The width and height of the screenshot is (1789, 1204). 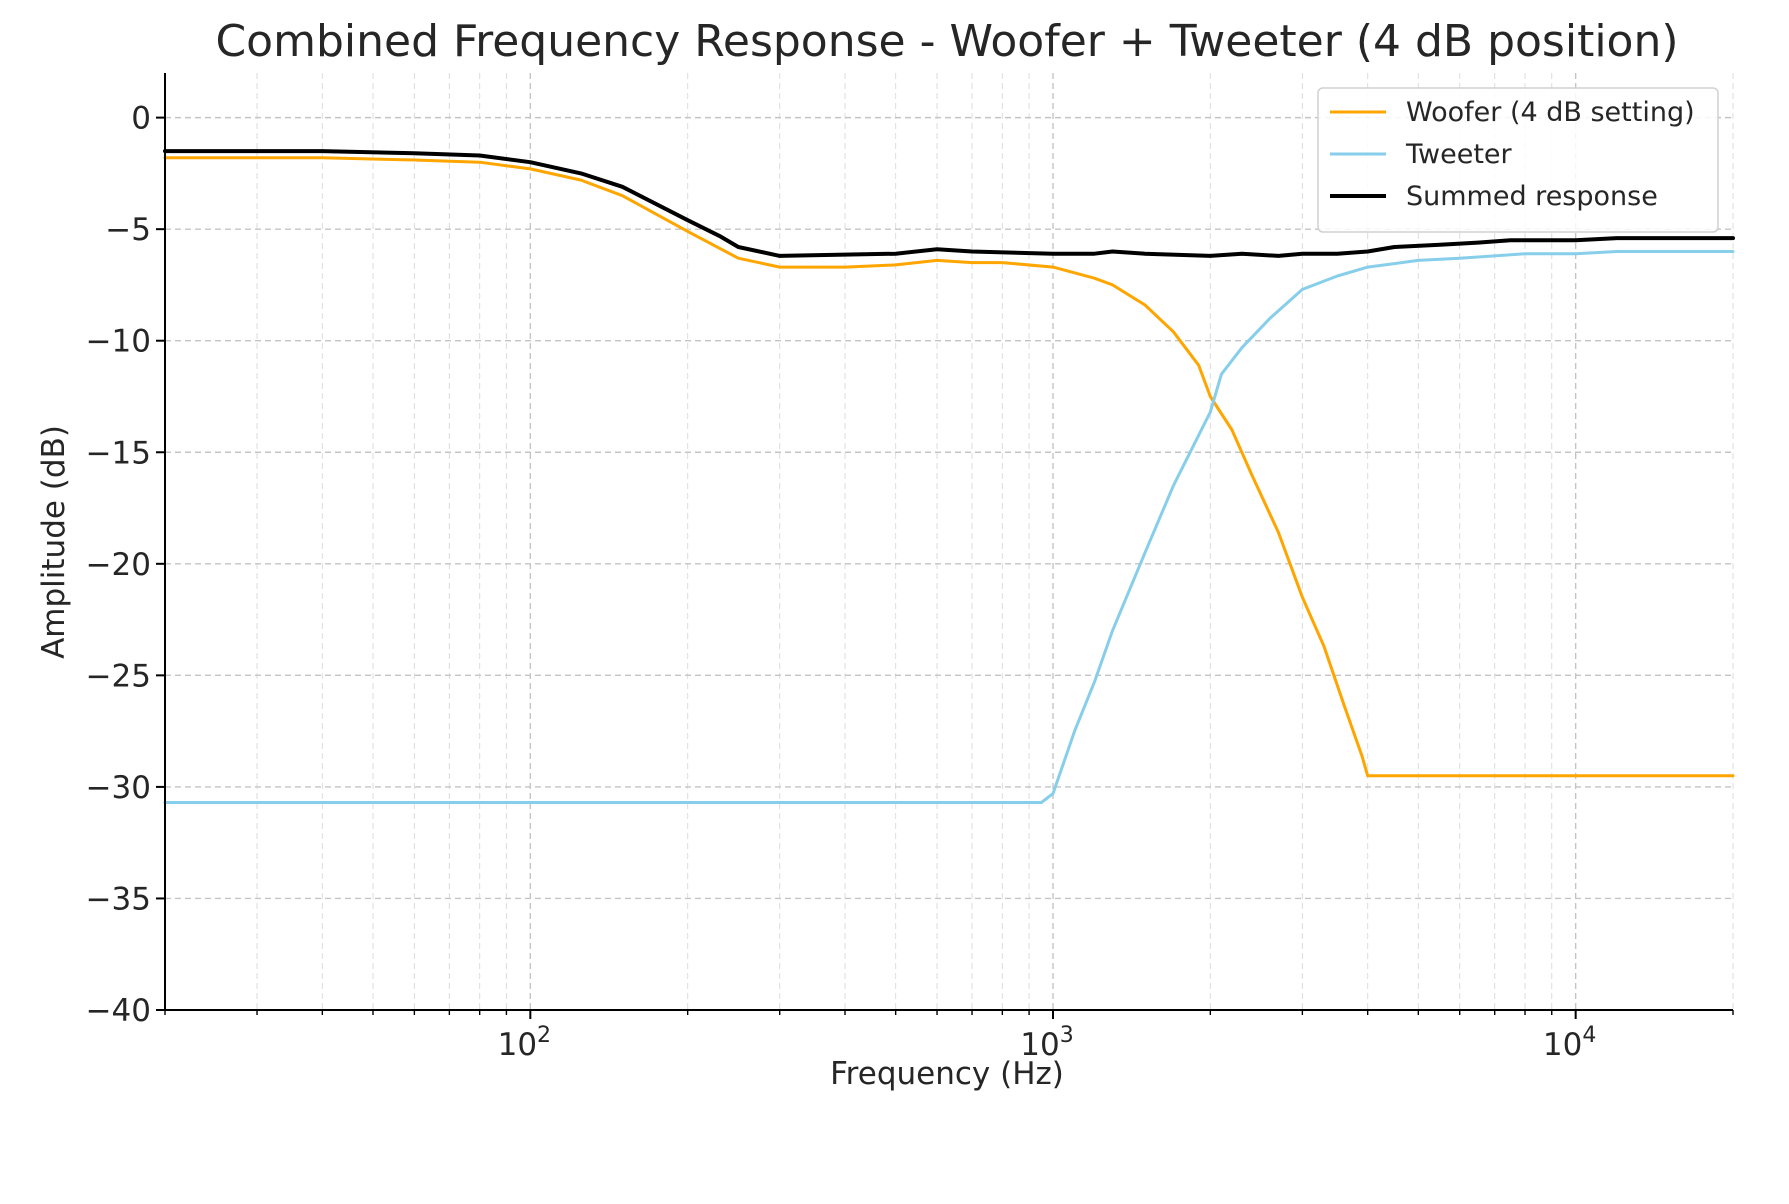 What do you see at coordinates (1550, 112) in the screenshot?
I see `legend-label-1: Woofer (4 dB setting)` at bounding box center [1550, 112].